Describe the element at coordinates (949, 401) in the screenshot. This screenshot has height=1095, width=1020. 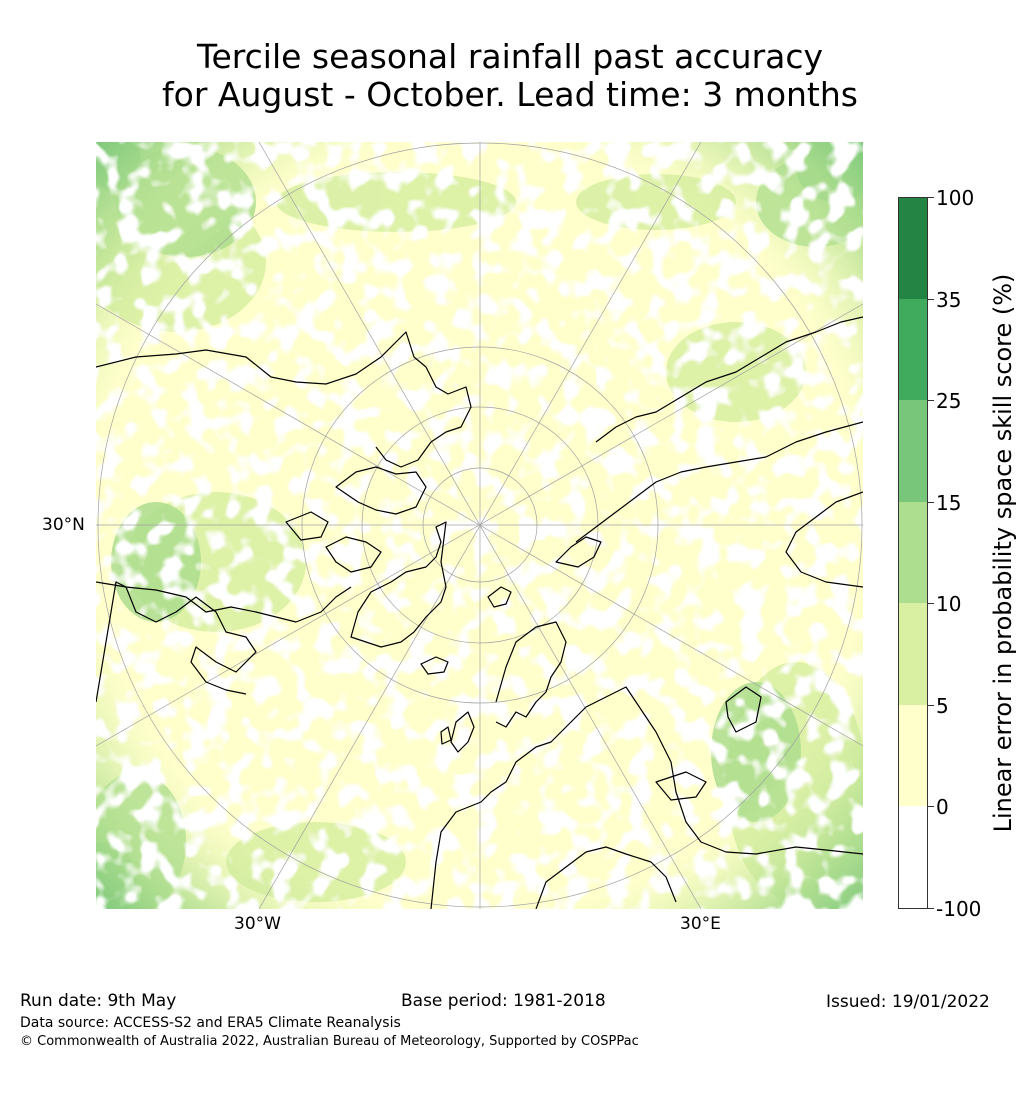
I see `colorbar-tick-label: 25` at that location.